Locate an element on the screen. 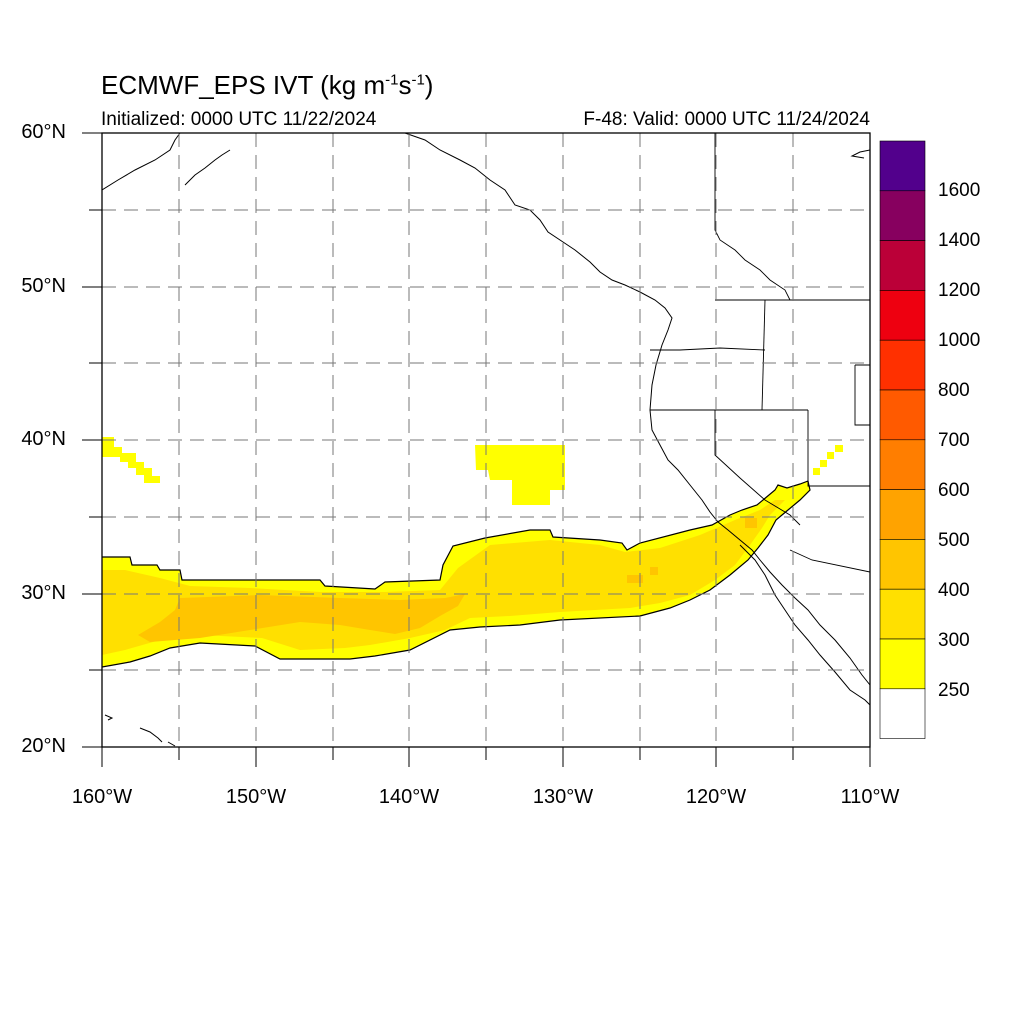 This screenshot has width=1024, height=1024. lon-label-130w: 130°W is located at coordinates (563, 797).